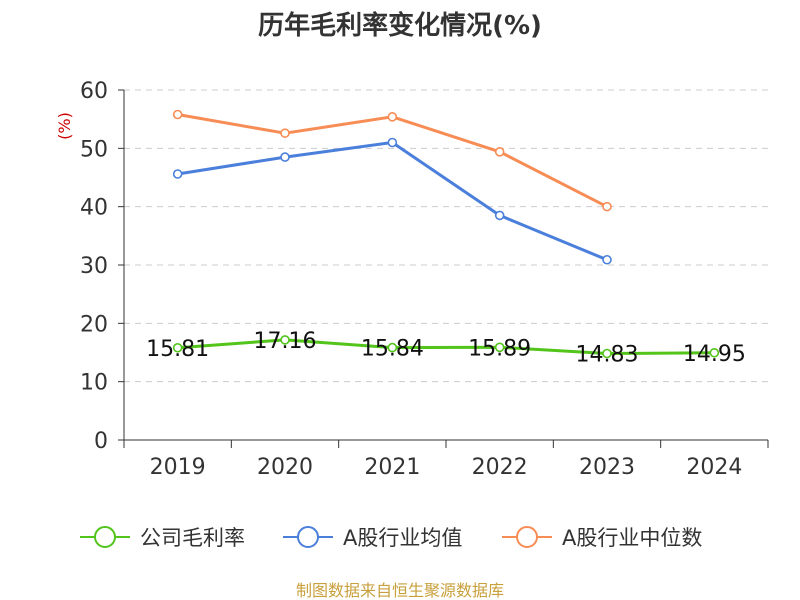 The image size is (800, 600). What do you see at coordinates (392, 117) in the screenshot?
I see `data-point-2-2021` at bounding box center [392, 117].